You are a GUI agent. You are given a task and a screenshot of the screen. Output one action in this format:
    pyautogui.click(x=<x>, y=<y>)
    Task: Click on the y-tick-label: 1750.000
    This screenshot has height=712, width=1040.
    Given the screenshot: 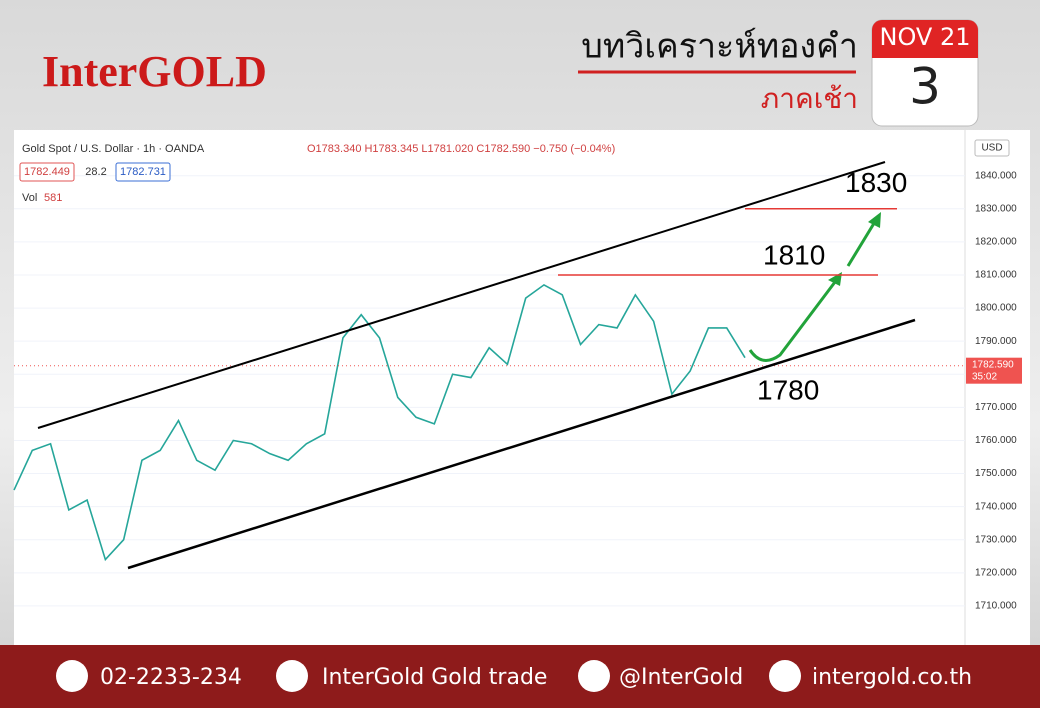 What is the action you would take?
    pyautogui.click(x=996, y=473)
    